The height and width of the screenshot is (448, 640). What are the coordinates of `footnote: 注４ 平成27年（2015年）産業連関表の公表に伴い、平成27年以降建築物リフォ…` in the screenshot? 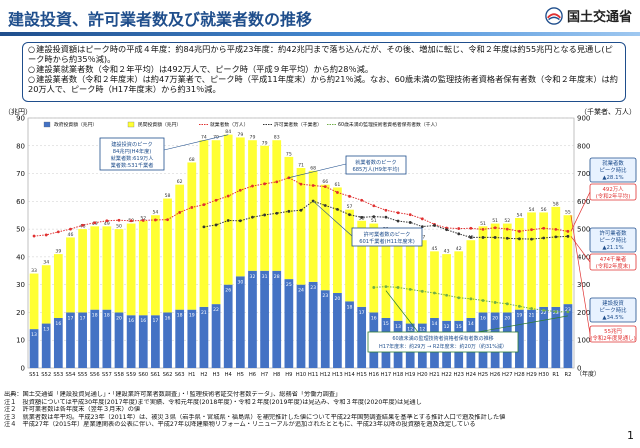 It's located at (240, 425).